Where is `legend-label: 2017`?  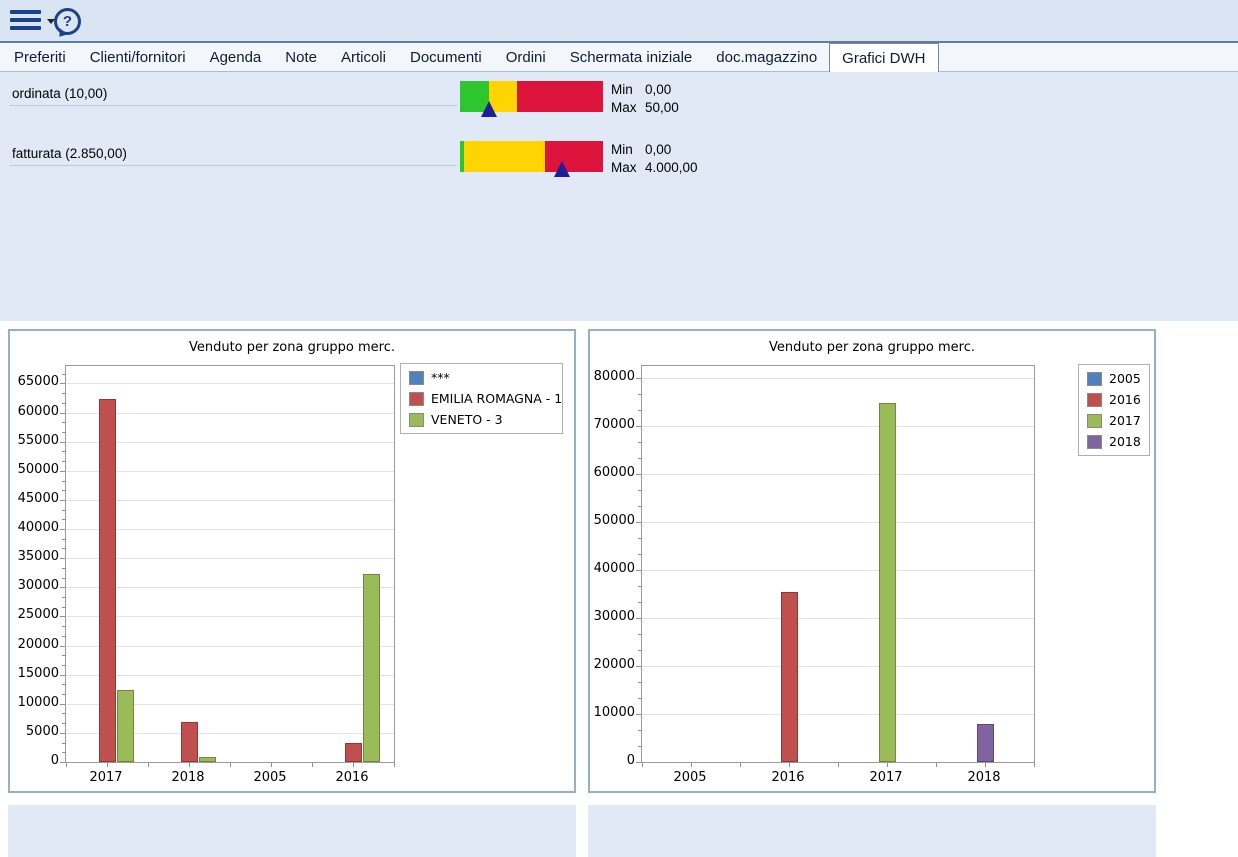 legend-label: 2017 is located at coordinates (1125, 420).